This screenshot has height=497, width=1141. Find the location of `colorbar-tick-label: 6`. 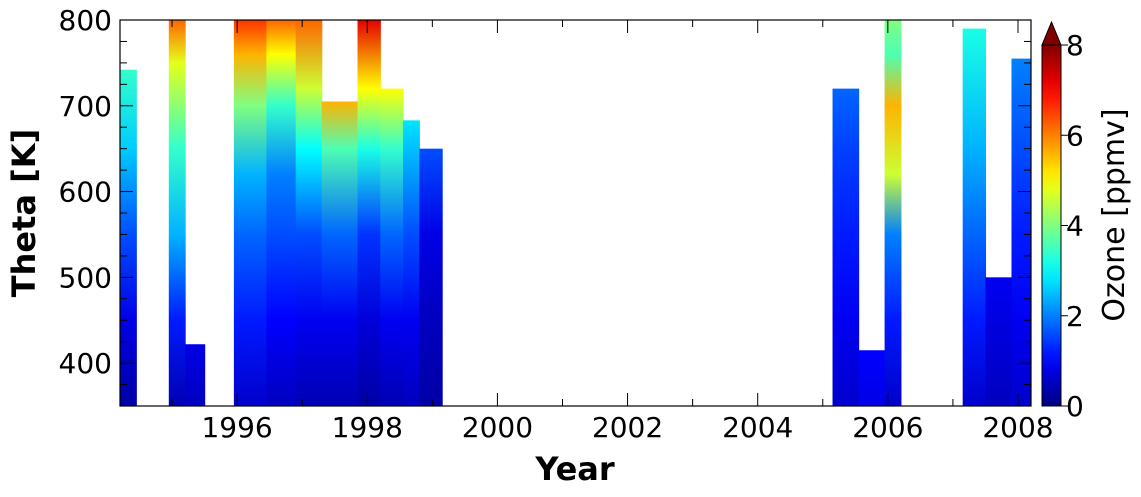

colorbar-tick-label: 6 is located at coordinates (1075, 135).